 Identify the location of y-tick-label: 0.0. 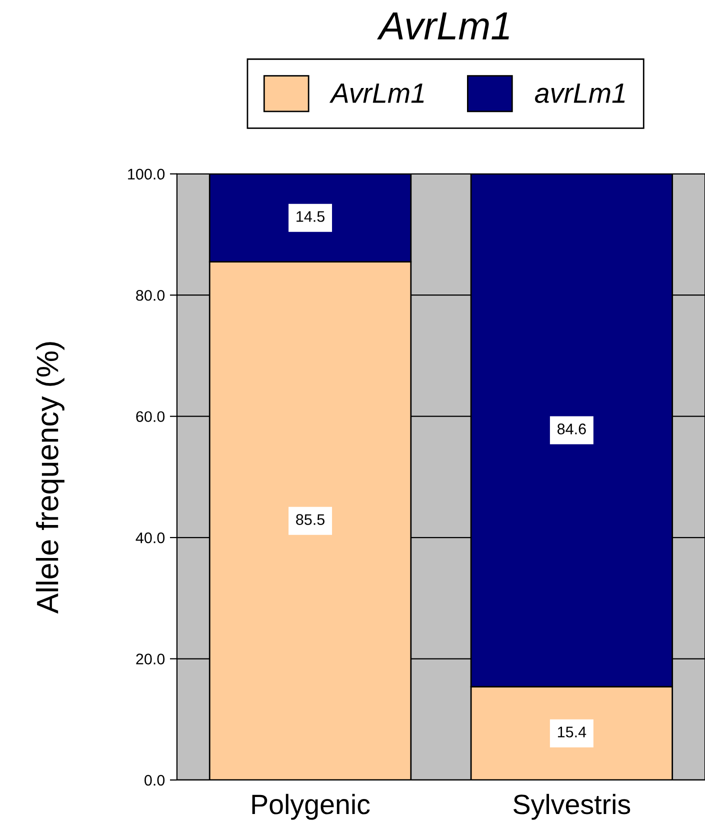
(154, 780).